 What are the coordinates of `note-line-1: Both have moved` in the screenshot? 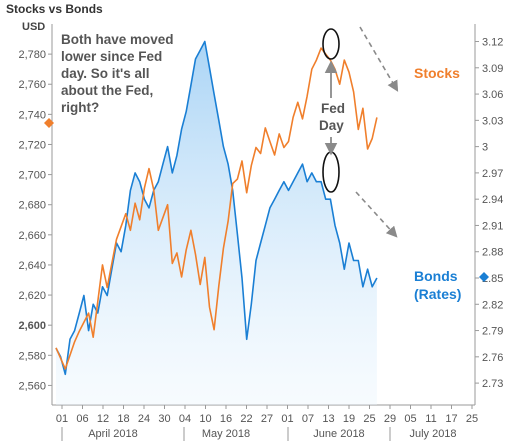 It's located at (117, 39).